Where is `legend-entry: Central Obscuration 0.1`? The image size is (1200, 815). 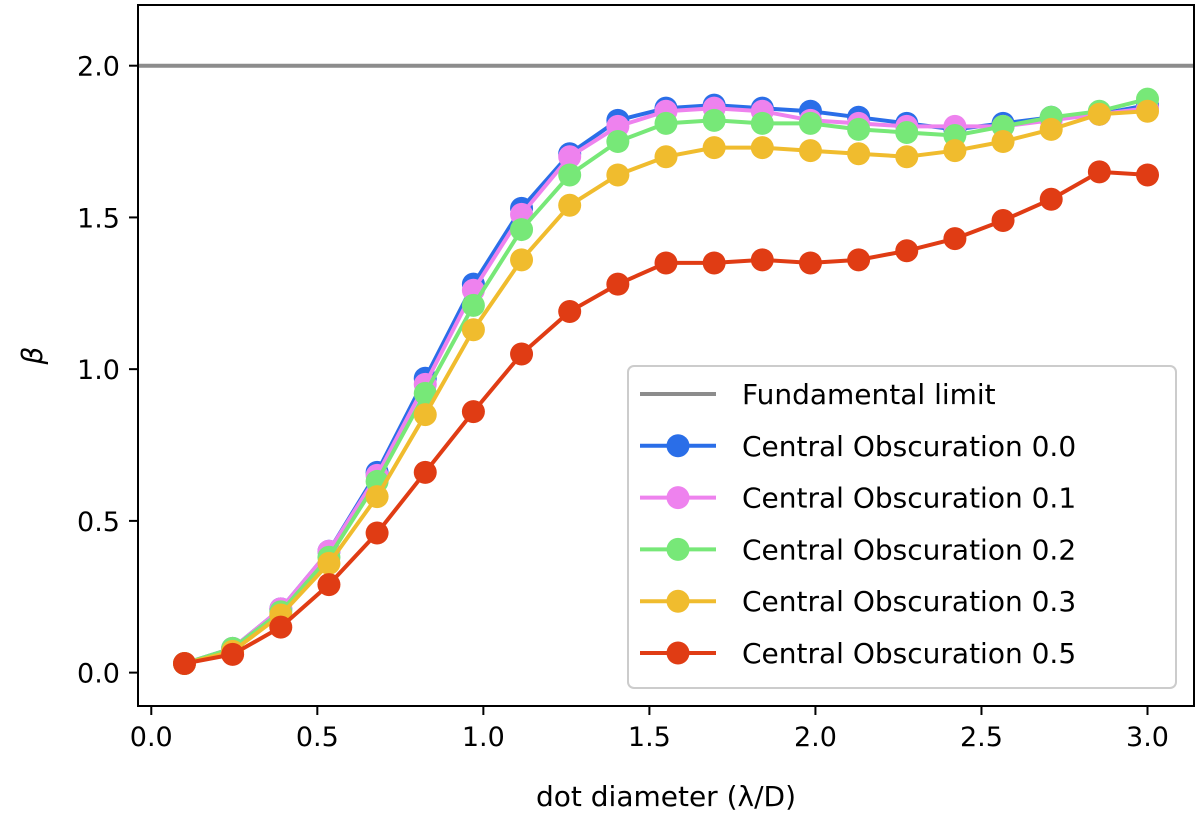
legend-entry: Central Obscuration 0.1 is located at coordinates (858, 498).